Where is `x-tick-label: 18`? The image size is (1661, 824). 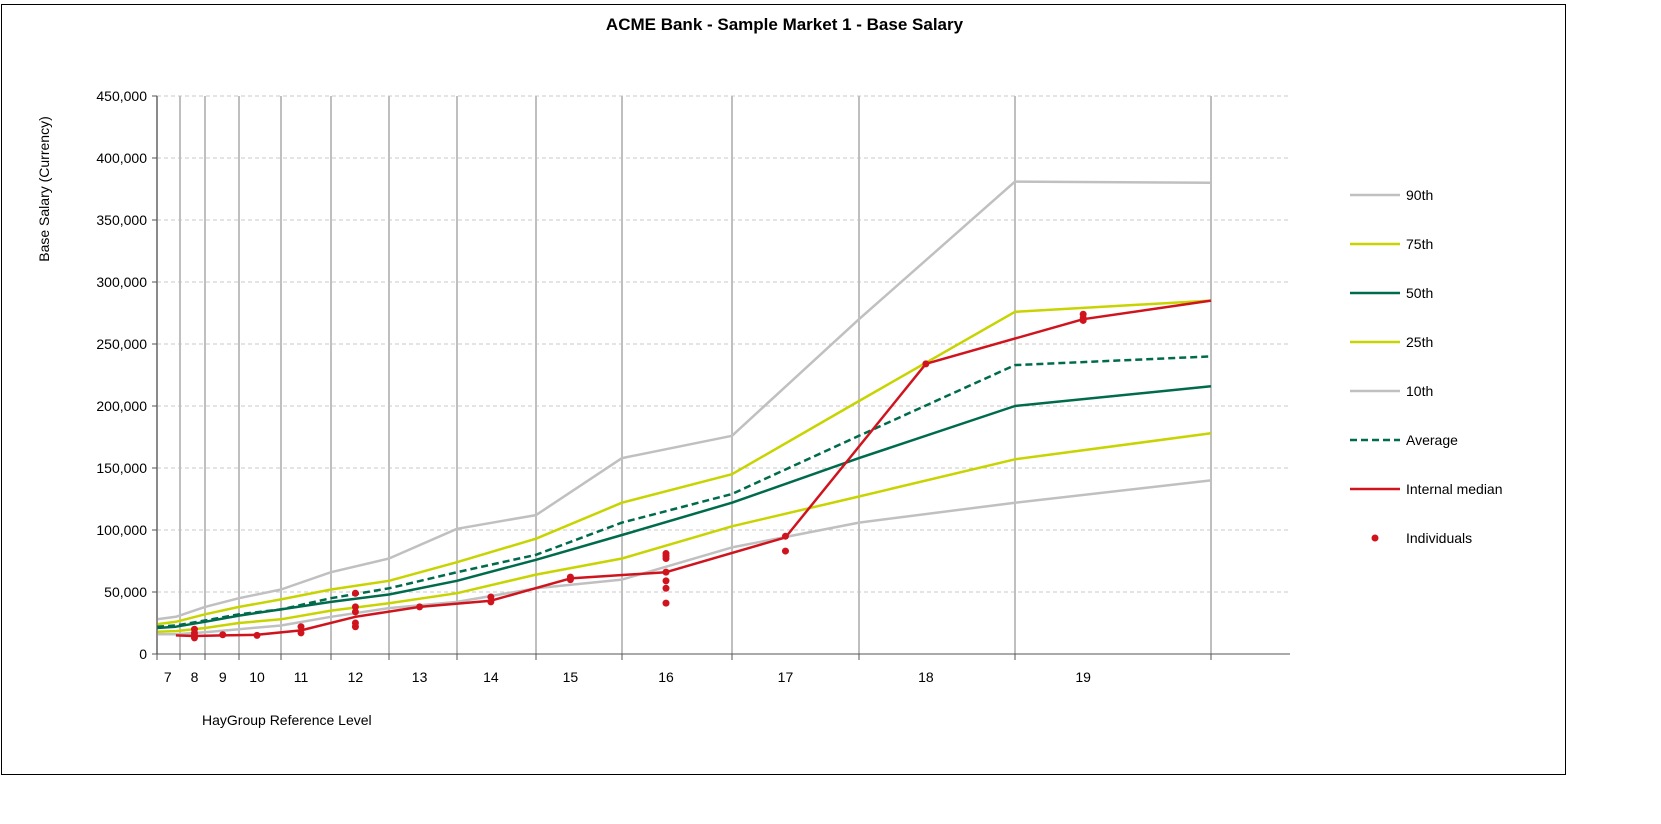 x-tick-label: 18 is located at coordinates (926, 677).